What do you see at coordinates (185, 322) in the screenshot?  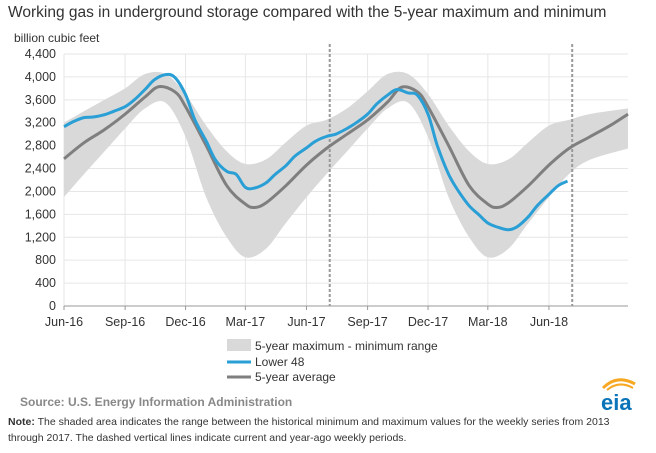 I see `x-tick-label: Dec-16` at bounding box center [185, 322].